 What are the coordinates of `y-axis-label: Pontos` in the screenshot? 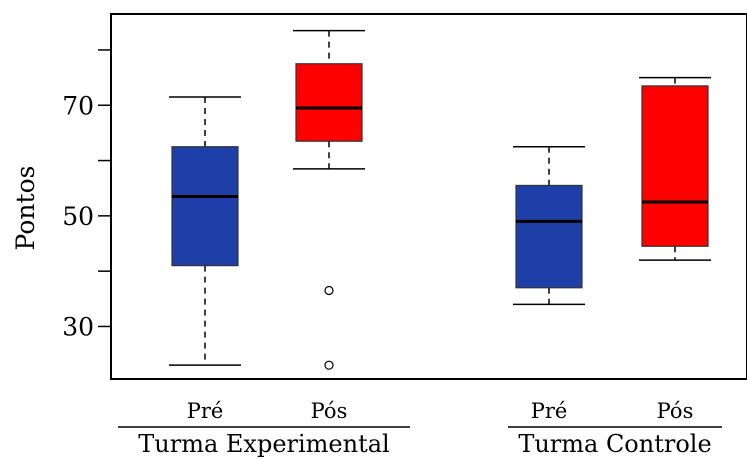 It's located at (25, 208).